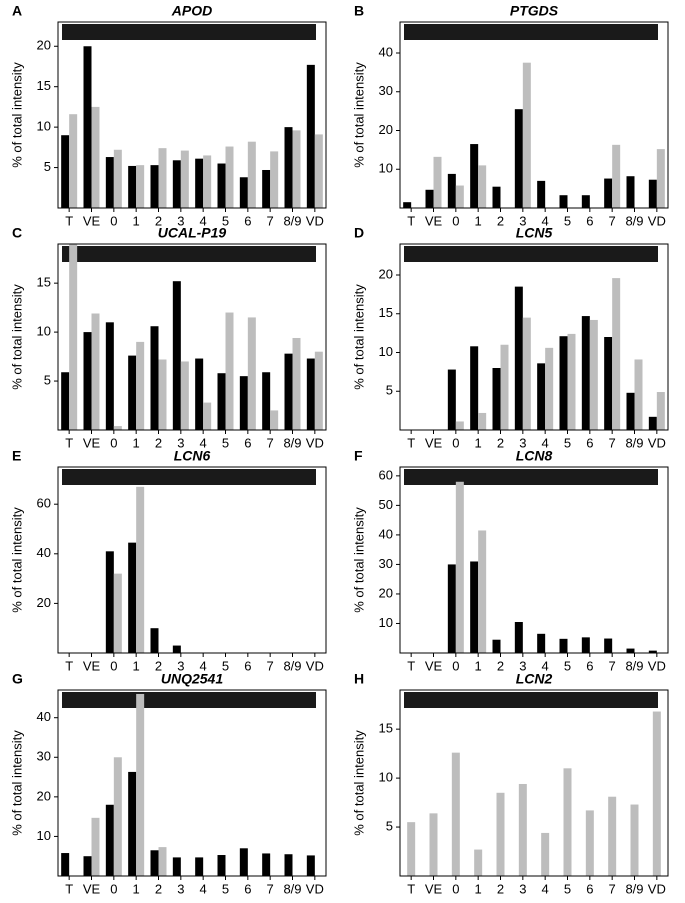 This screenshot has width=685, height=903. I want to click on panel-title: LCN6, so click(192, 456).